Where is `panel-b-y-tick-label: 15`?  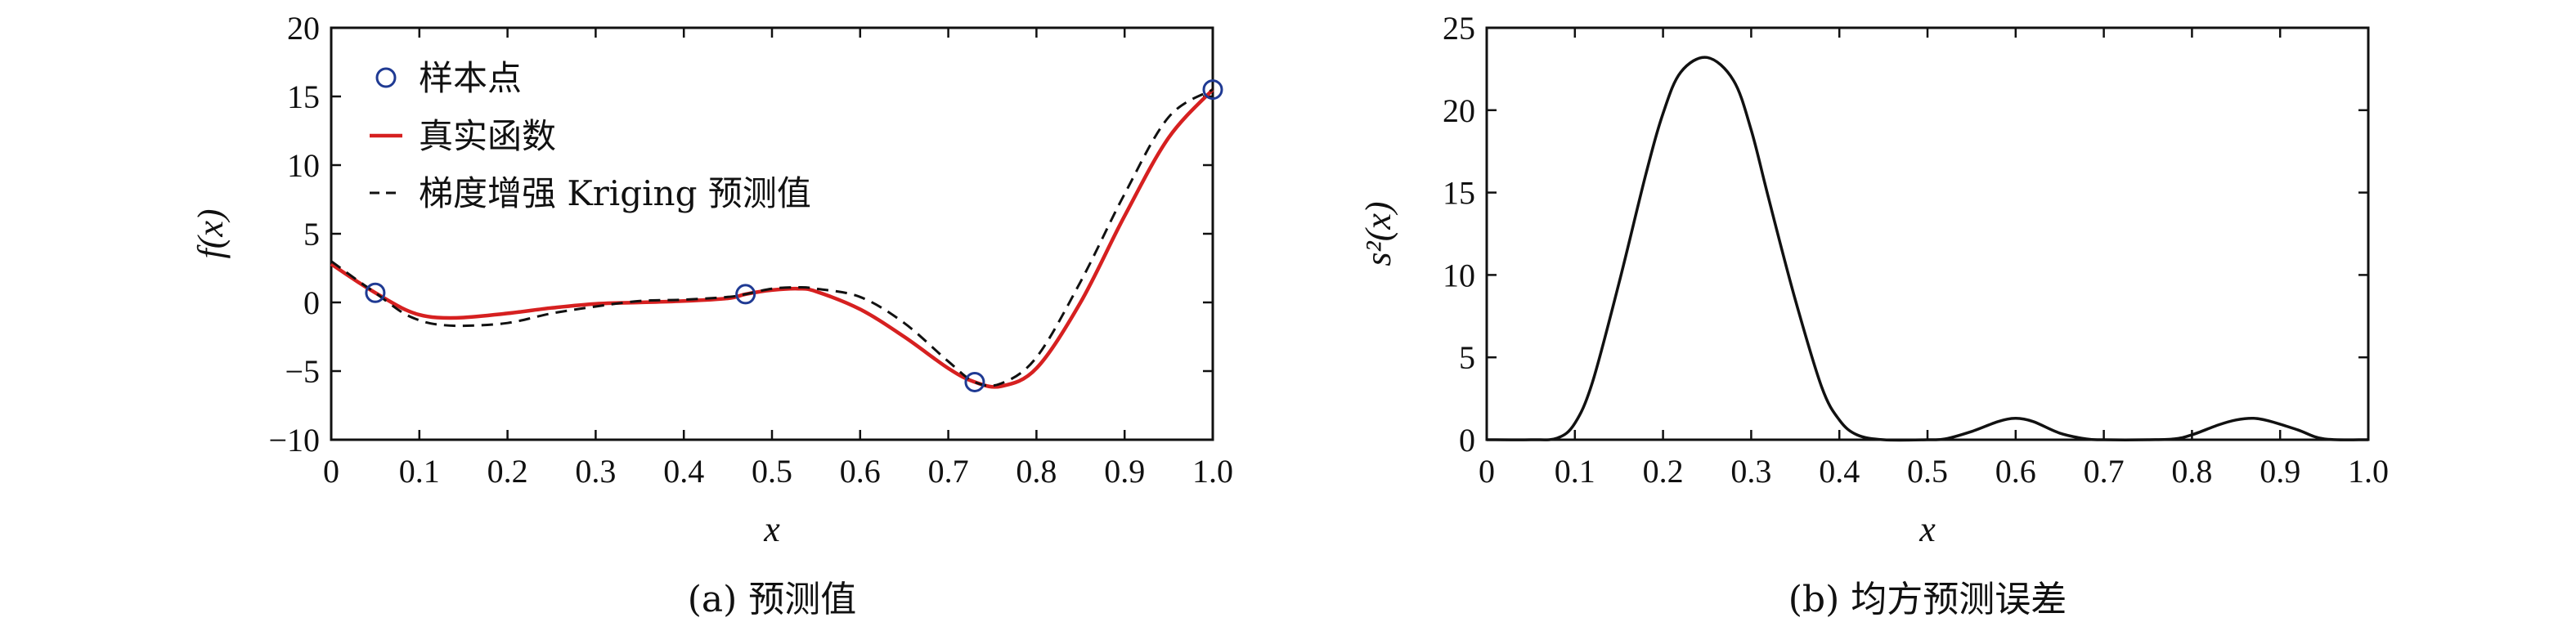
panel-b-y-tick-label: 15 is located at coordinates (1459, 193).